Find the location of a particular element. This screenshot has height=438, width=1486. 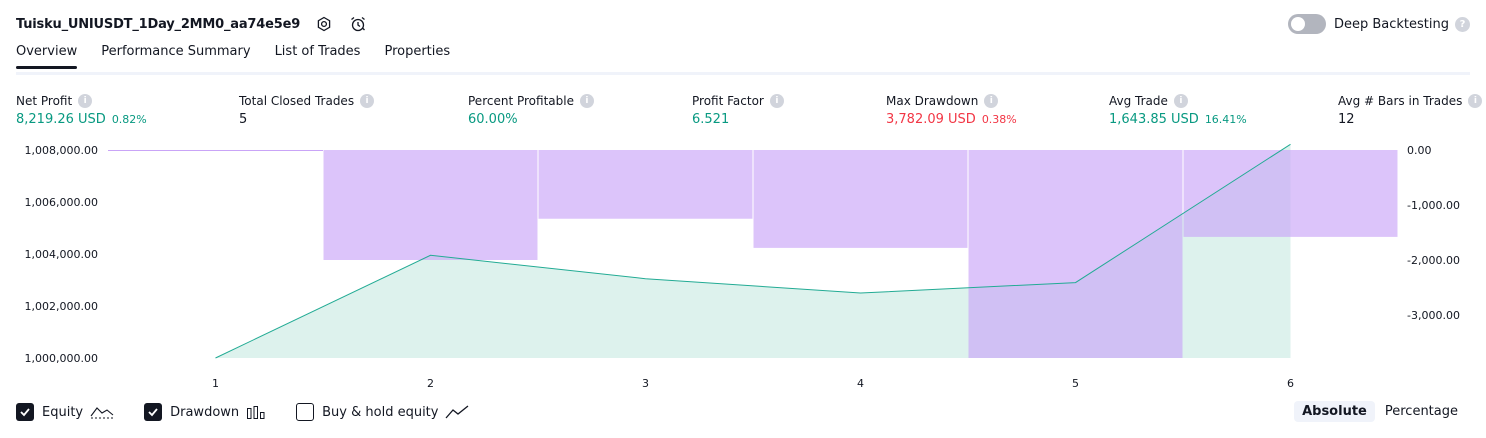

metric-value: 12 is located at coordinates (1346, 119).